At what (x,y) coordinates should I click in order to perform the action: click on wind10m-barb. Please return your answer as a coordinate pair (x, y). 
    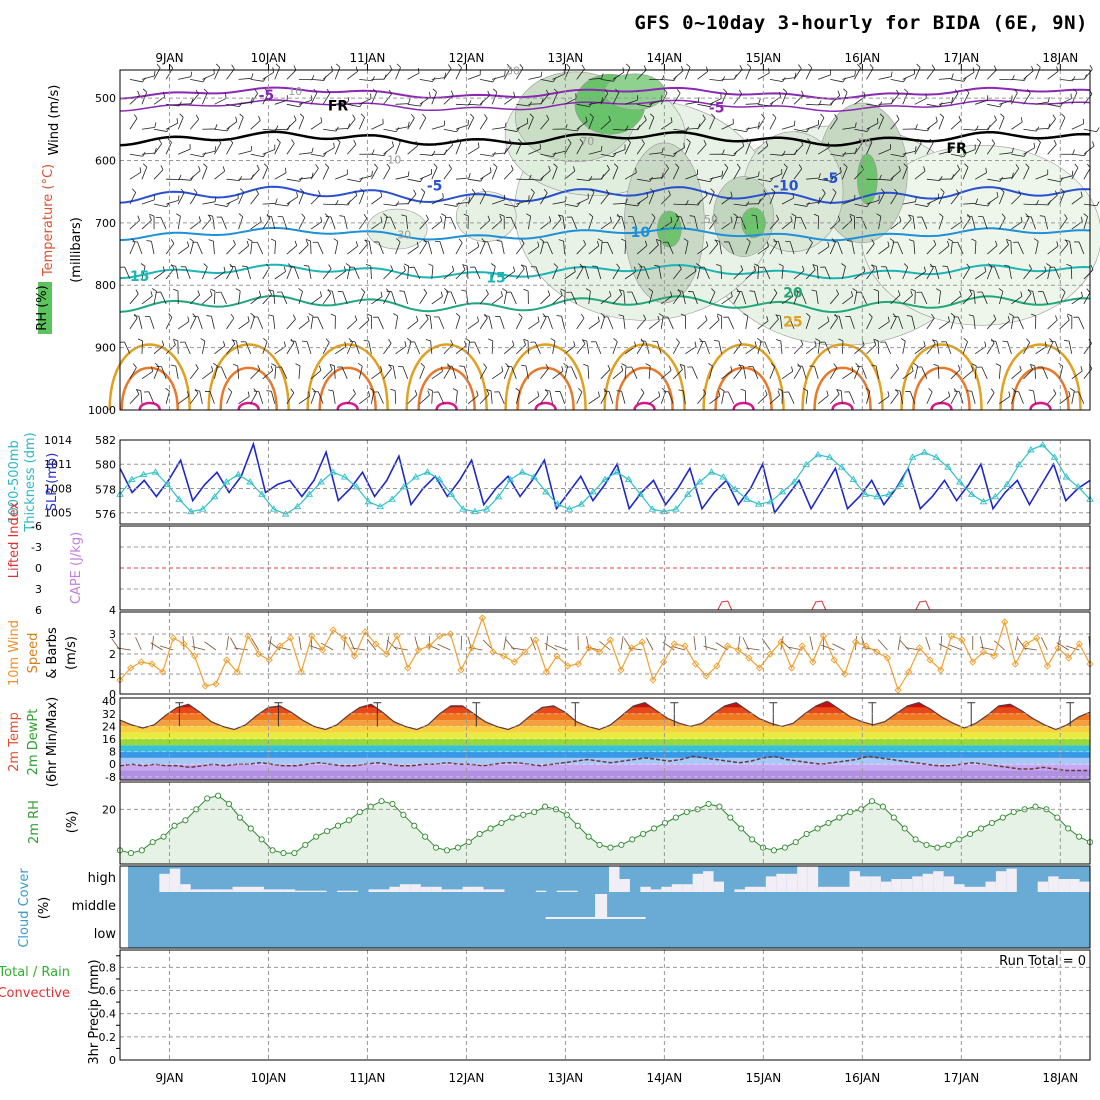
    Looking at the image, I should click on (1072, 648).